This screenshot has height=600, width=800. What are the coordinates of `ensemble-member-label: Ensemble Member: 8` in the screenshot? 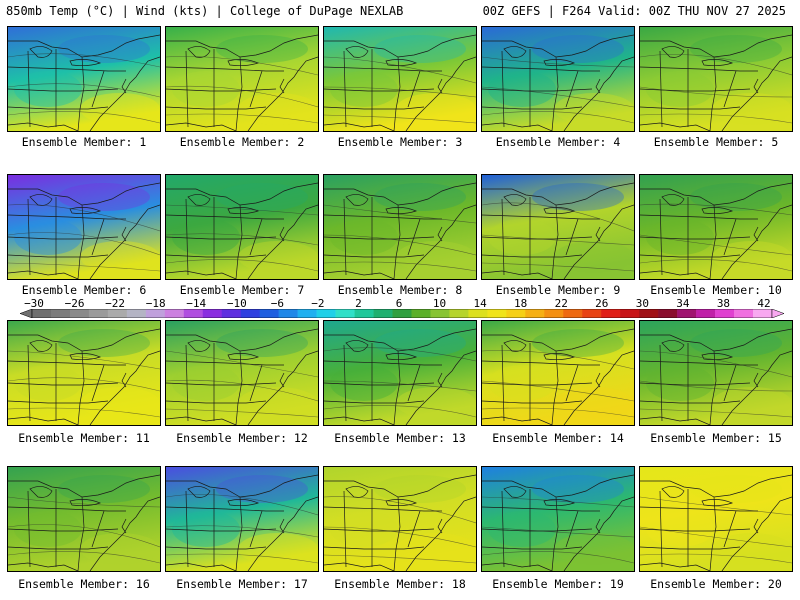 It's located at (400, 290).